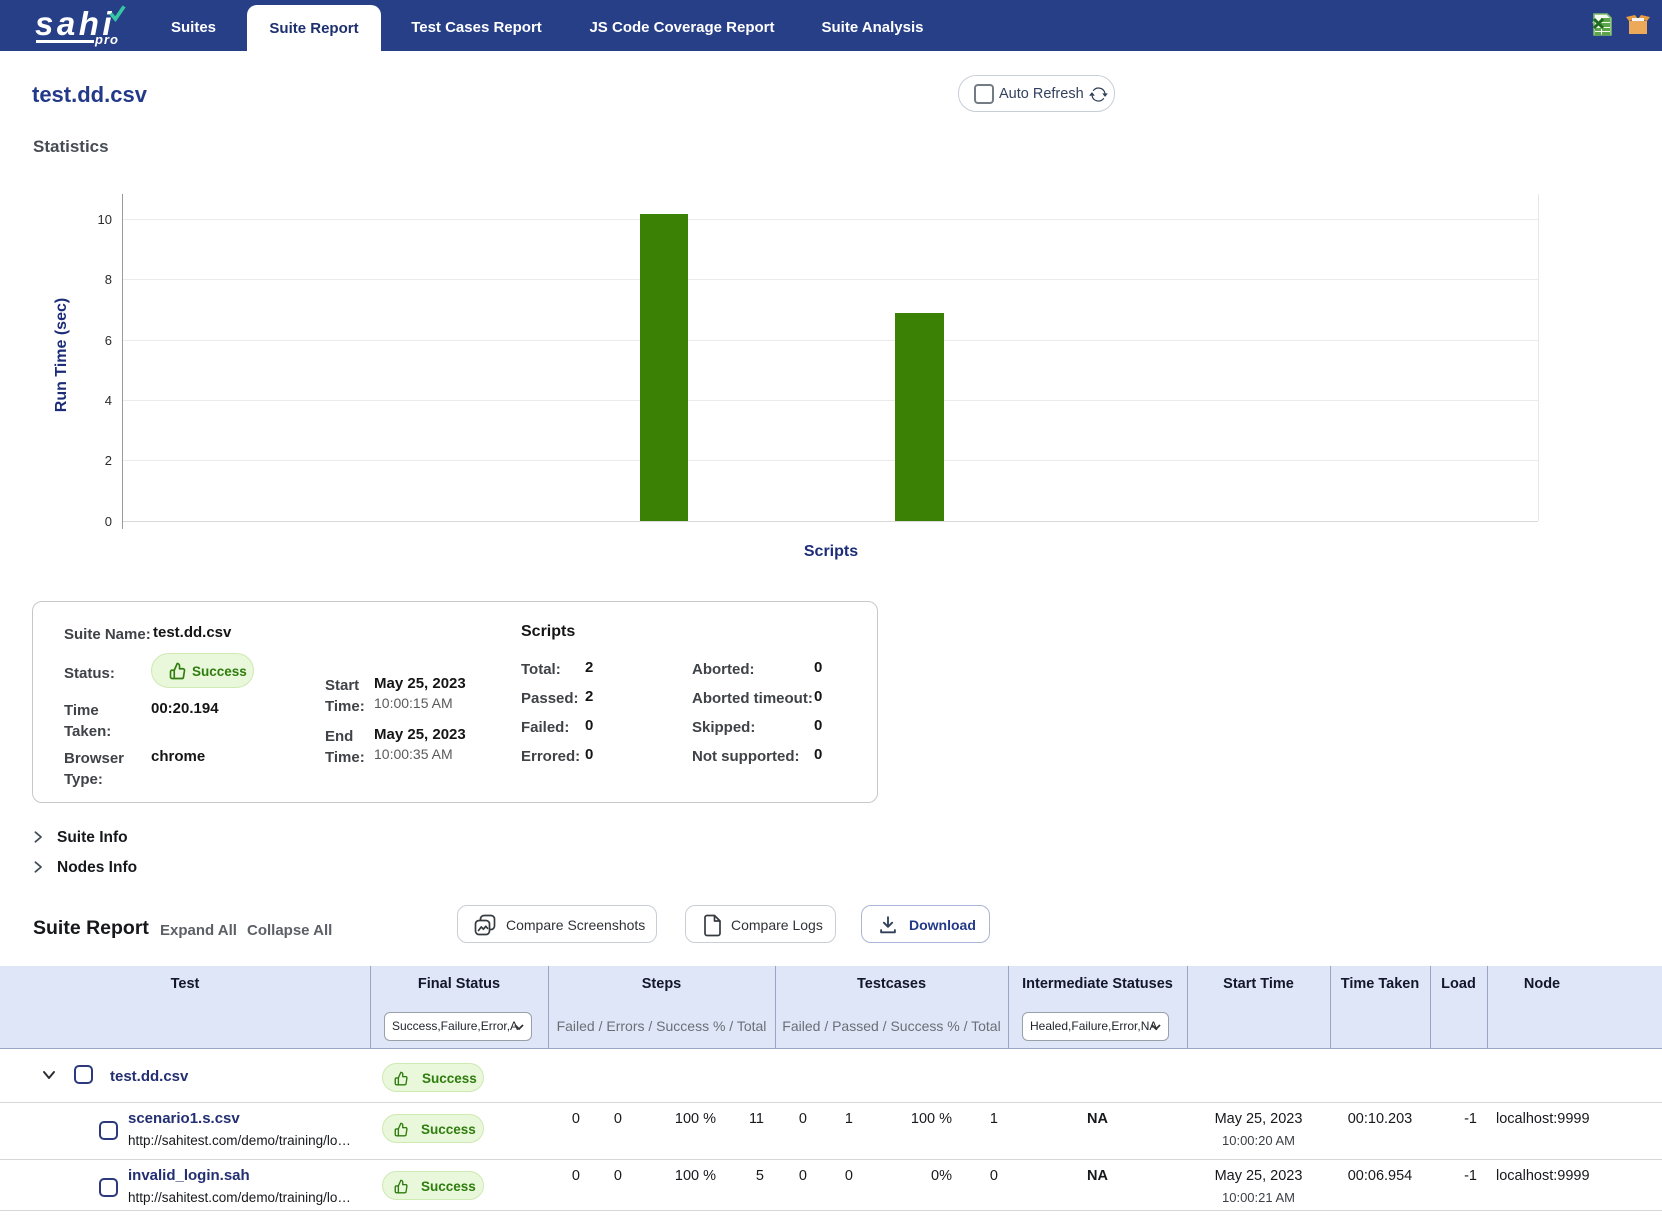 Image resolution: width=1662 pixels, height=1216 pixels. Describe the element at coordinates (105, 219) in the screenshot. I see `svg-text: 10` at that location.